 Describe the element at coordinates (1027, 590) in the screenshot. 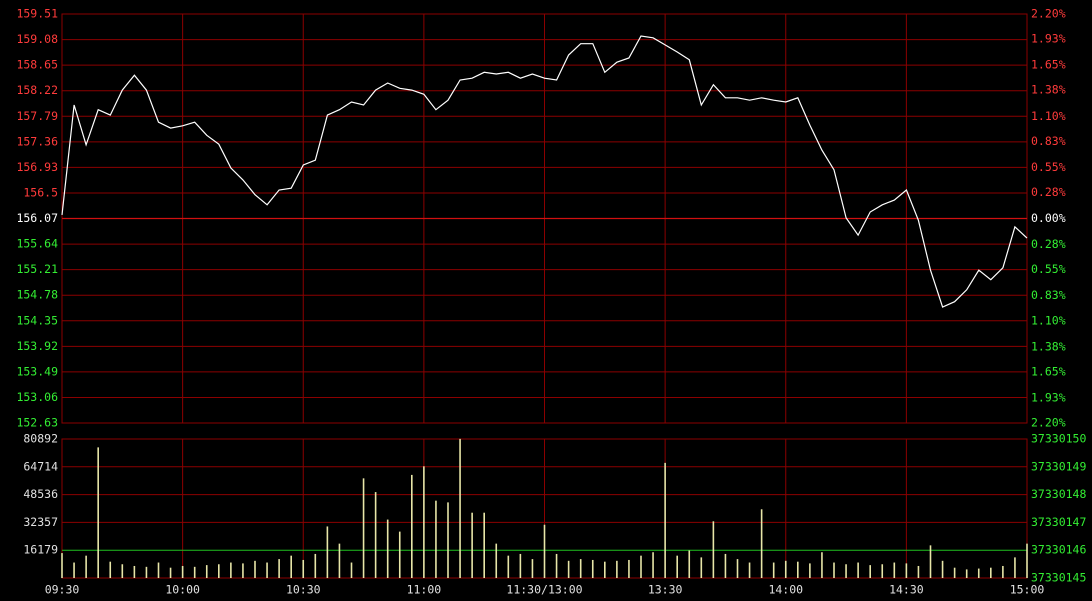

I see `x-tick-label: 15:00` at that location.